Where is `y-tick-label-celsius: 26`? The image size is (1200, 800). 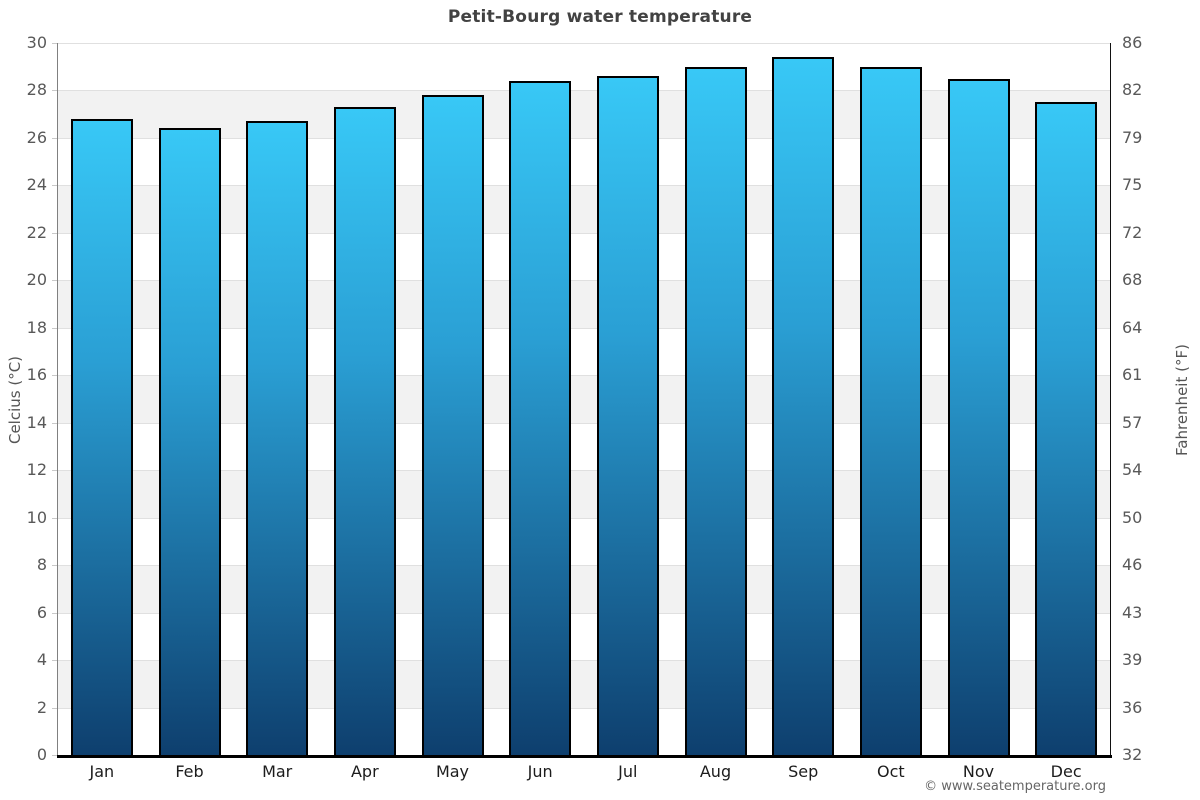
y-tick-label-celsius: 26 is located at coordinates (36, 137).